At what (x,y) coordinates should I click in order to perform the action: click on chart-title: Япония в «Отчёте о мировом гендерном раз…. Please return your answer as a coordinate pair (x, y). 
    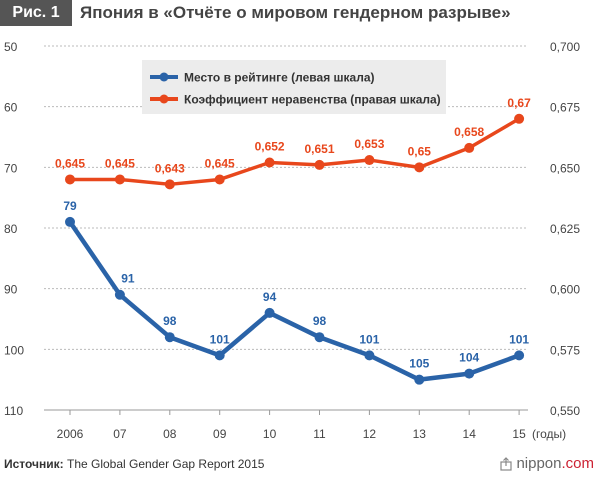
    Looking at the image, I should click on (295, 12).